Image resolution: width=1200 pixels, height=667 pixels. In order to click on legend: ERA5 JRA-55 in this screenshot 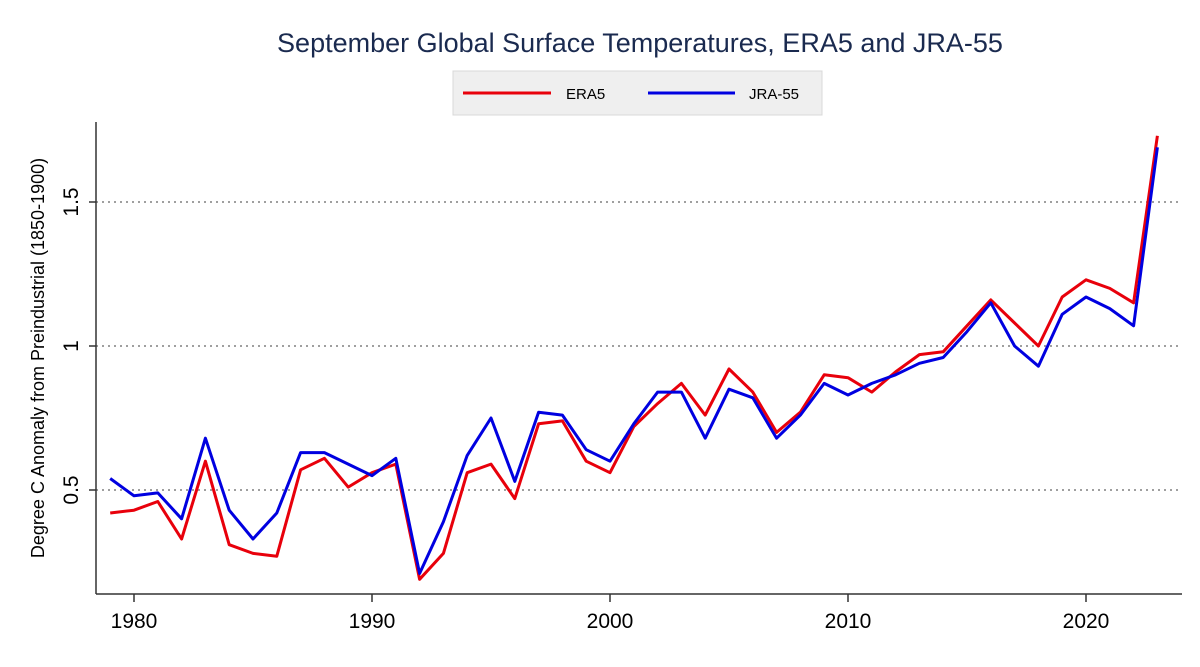, I will do `click(637, 93)`.